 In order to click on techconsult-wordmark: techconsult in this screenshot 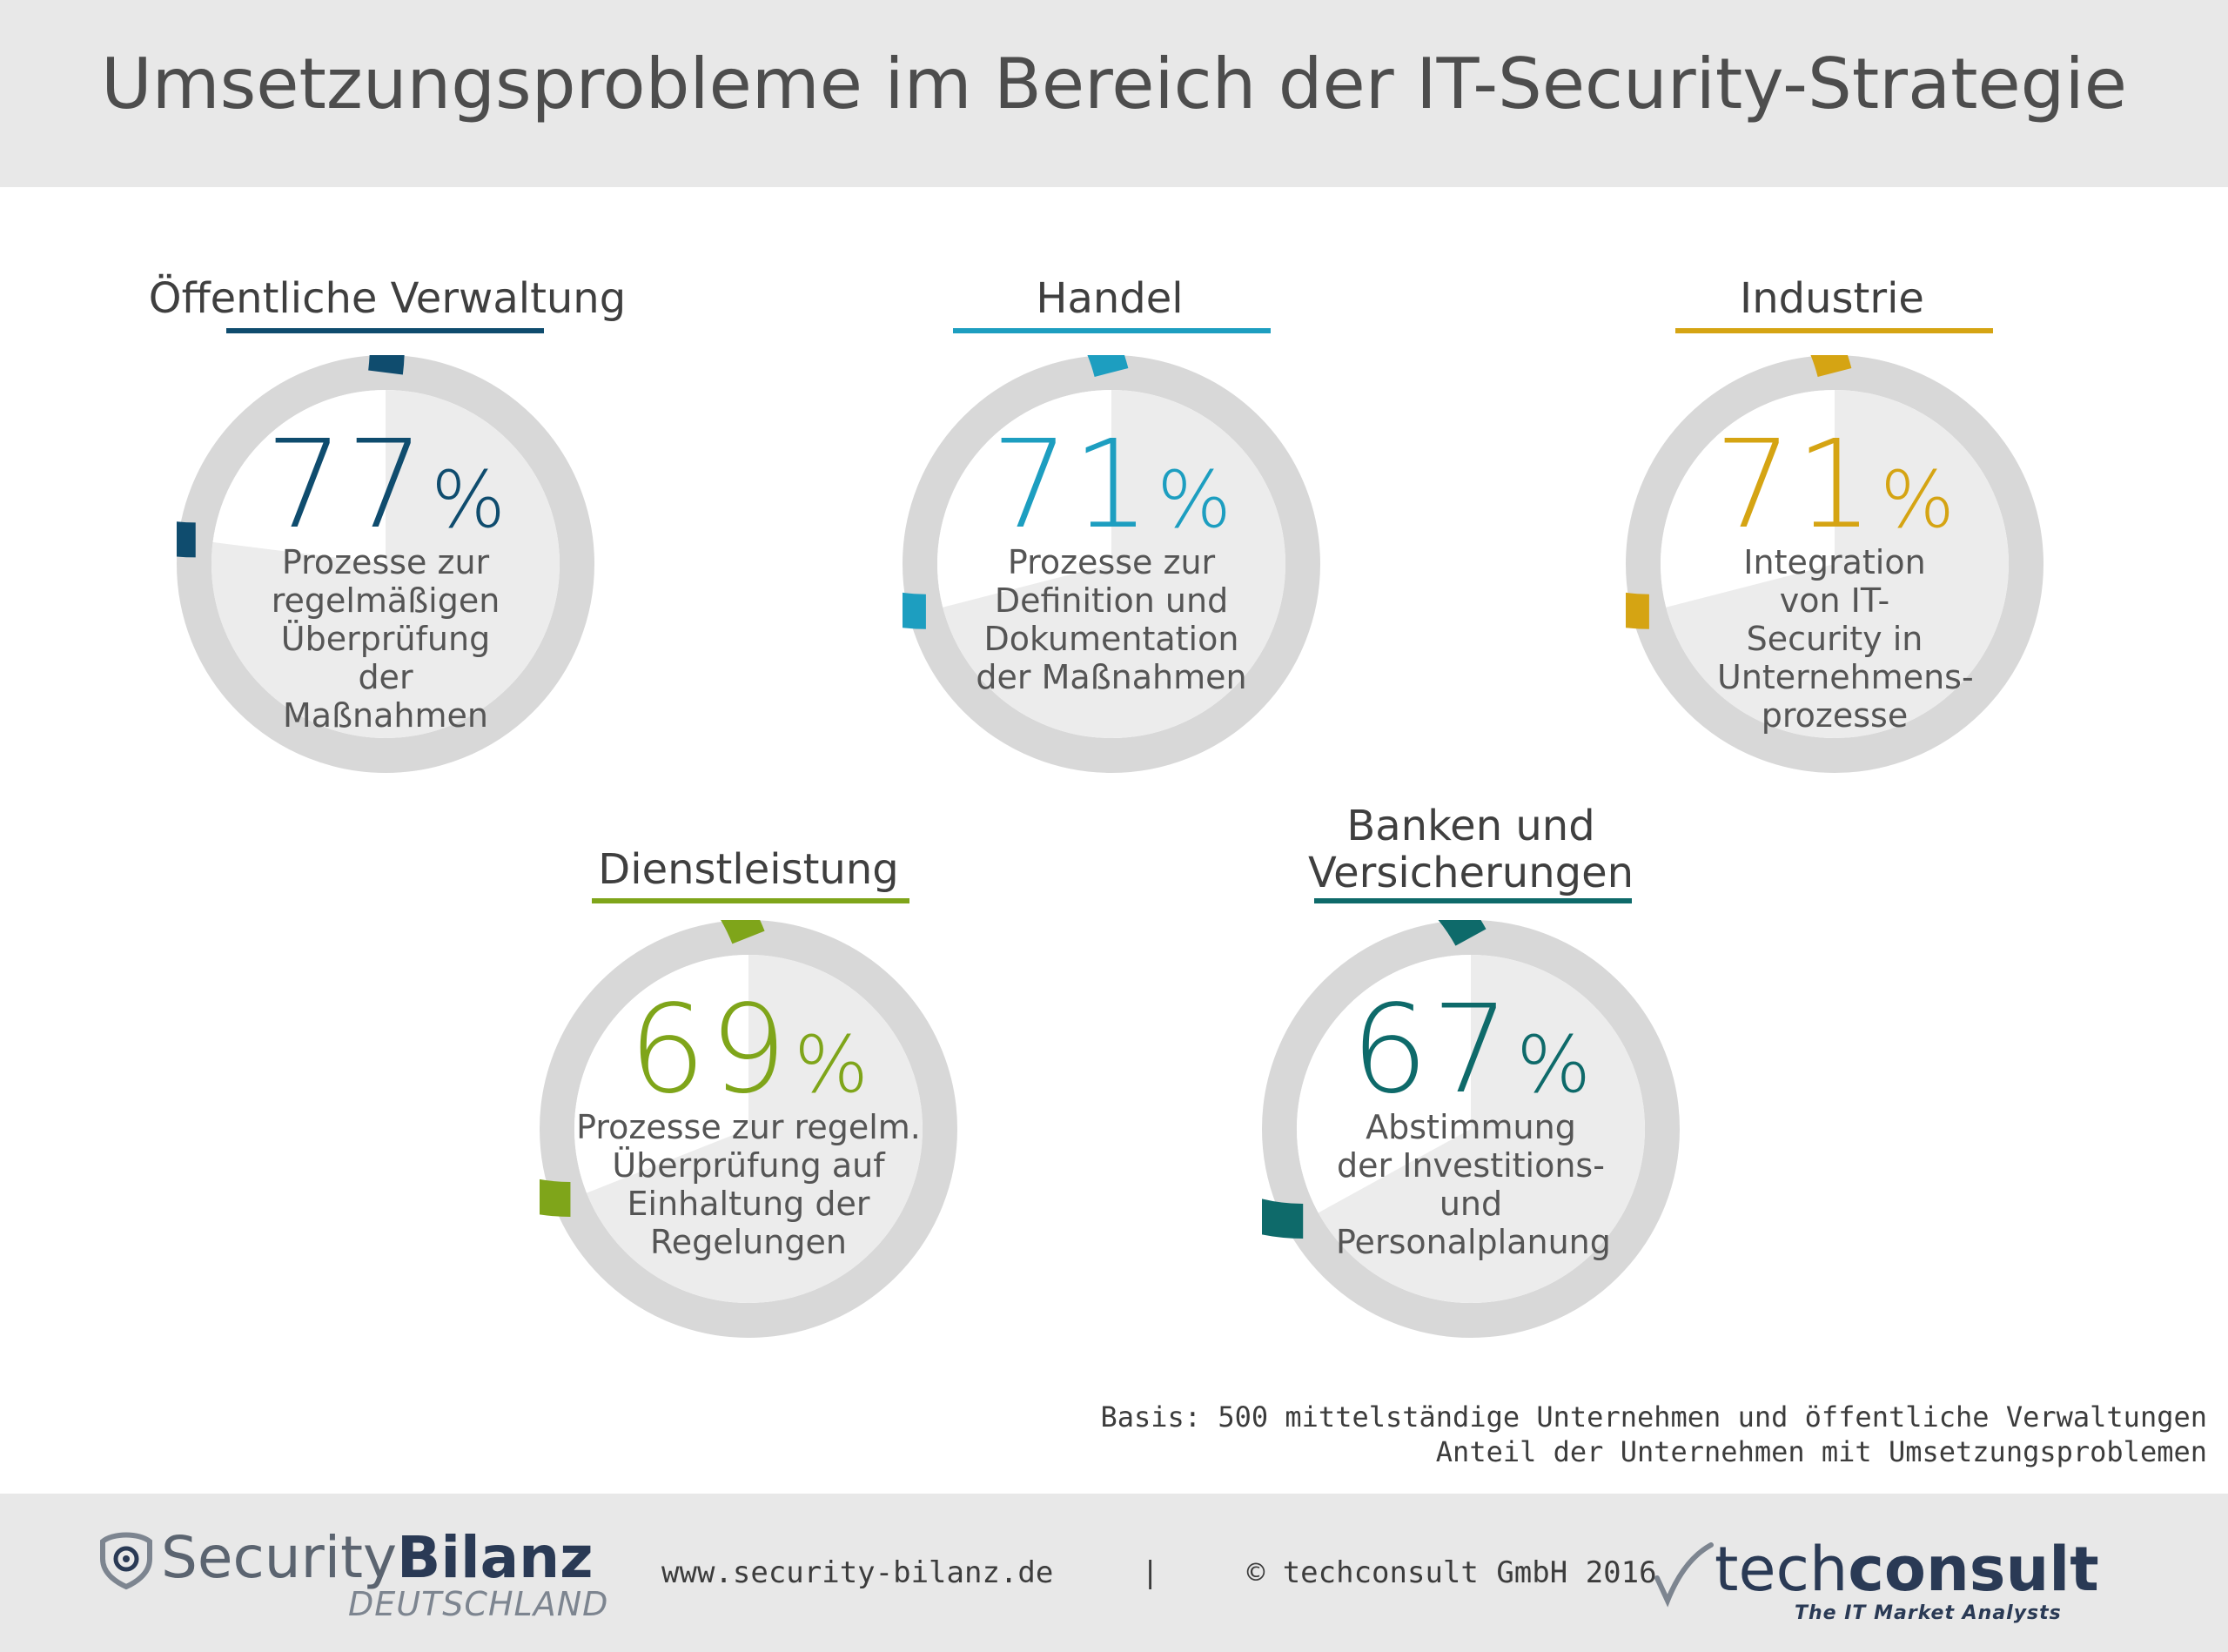, I will do `click(1907, 1569)`.